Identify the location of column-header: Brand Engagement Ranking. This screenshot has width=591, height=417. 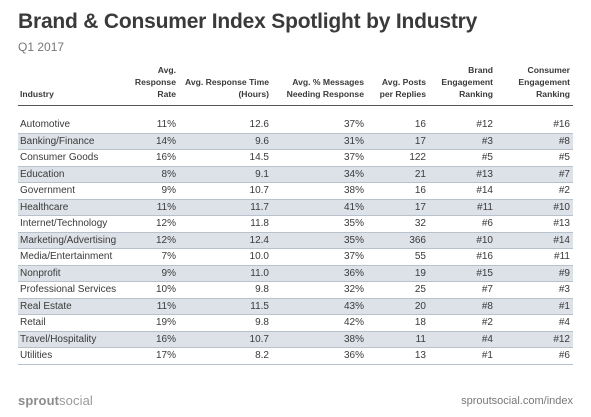
(462, 82).